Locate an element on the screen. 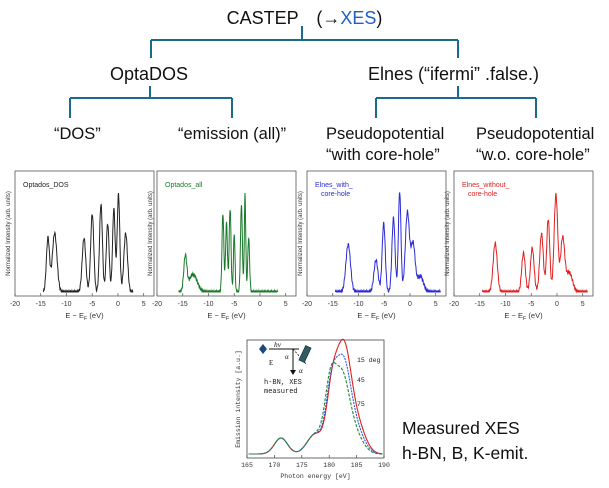  angle-label-45: 45 is located at coordinates (361, 380).